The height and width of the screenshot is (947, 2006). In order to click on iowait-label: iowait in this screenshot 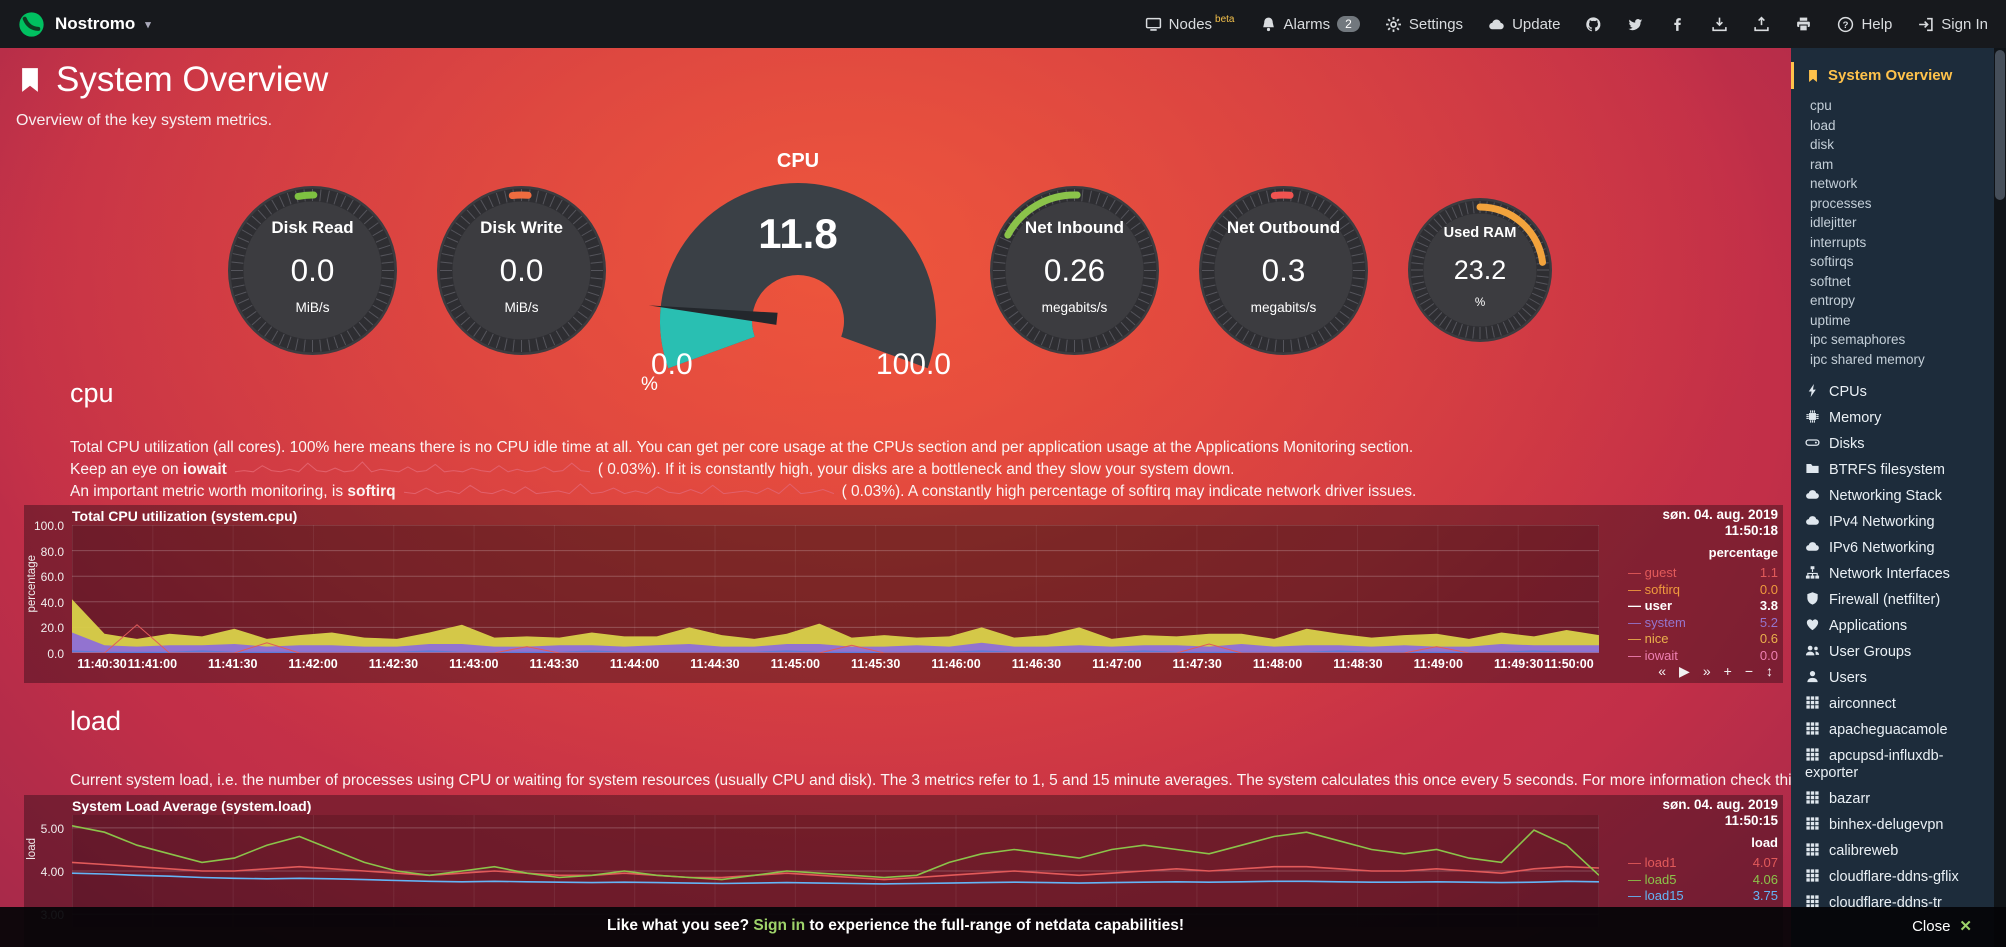, I will do `click(204, 469)`.